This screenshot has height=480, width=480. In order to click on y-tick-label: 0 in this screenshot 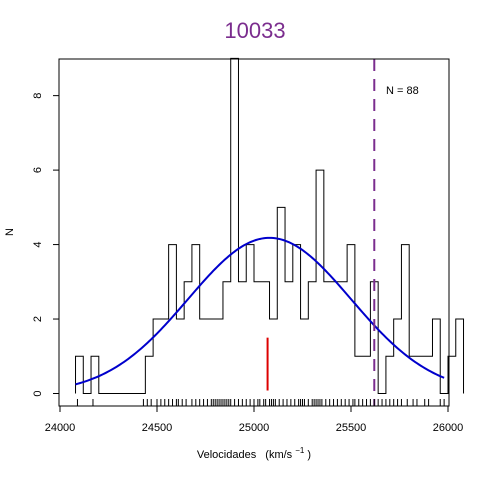, I will do `click(38, 393)`.